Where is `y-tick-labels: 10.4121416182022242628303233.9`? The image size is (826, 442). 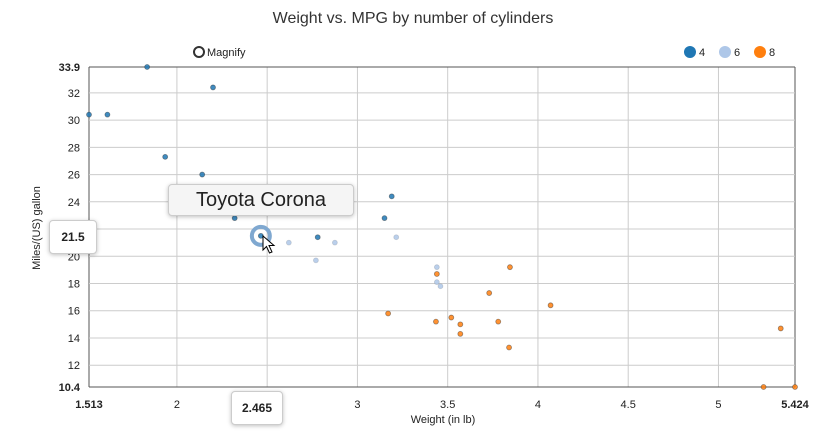
y-tick-labels: 10.4121416182022242628303233.9 is located at coordinates (70, 228).